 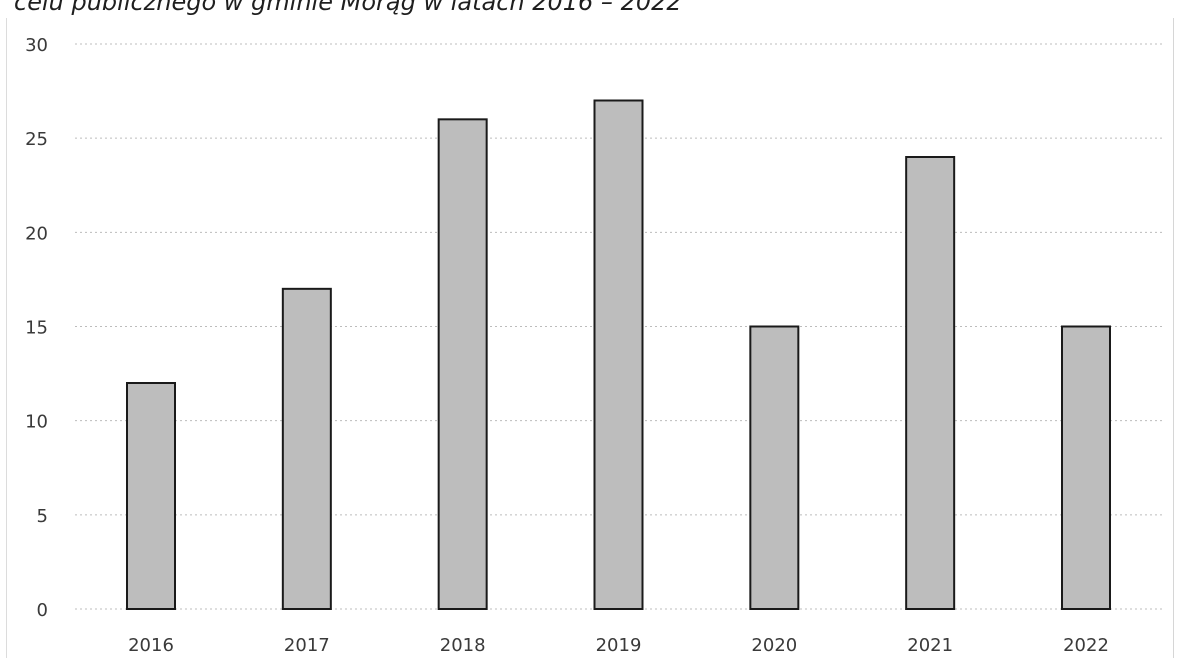 I want to click on x-tick-label: 2017, so click(x=307, y=645).